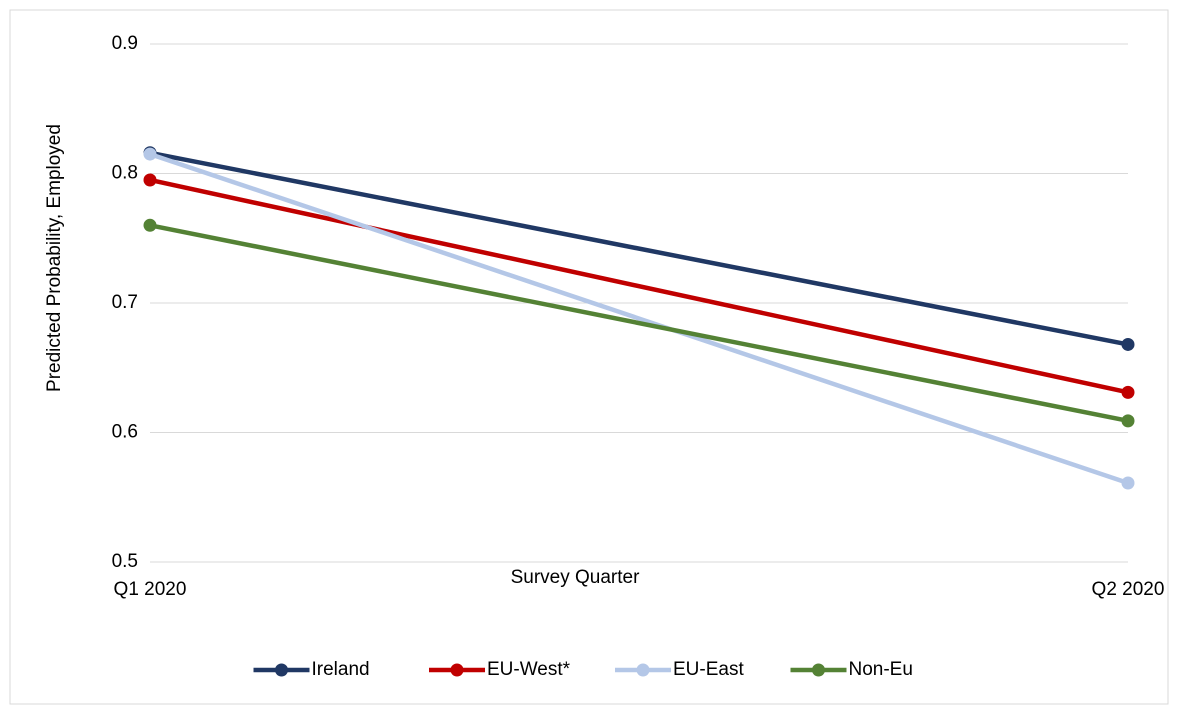 This screenshot has width=1179, height=714. I want to click on y-tick-label: 0.5, so click(125, 561).